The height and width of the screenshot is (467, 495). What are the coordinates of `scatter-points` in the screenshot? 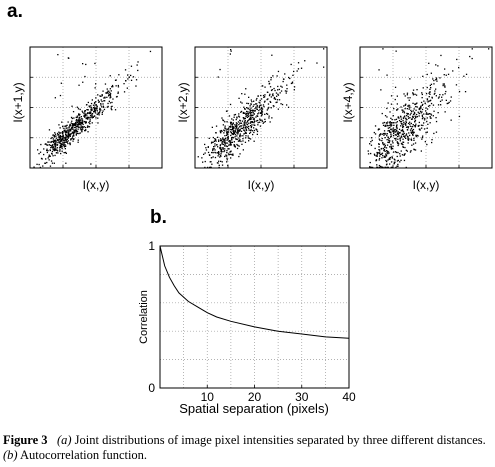 It's located at (92, 109).